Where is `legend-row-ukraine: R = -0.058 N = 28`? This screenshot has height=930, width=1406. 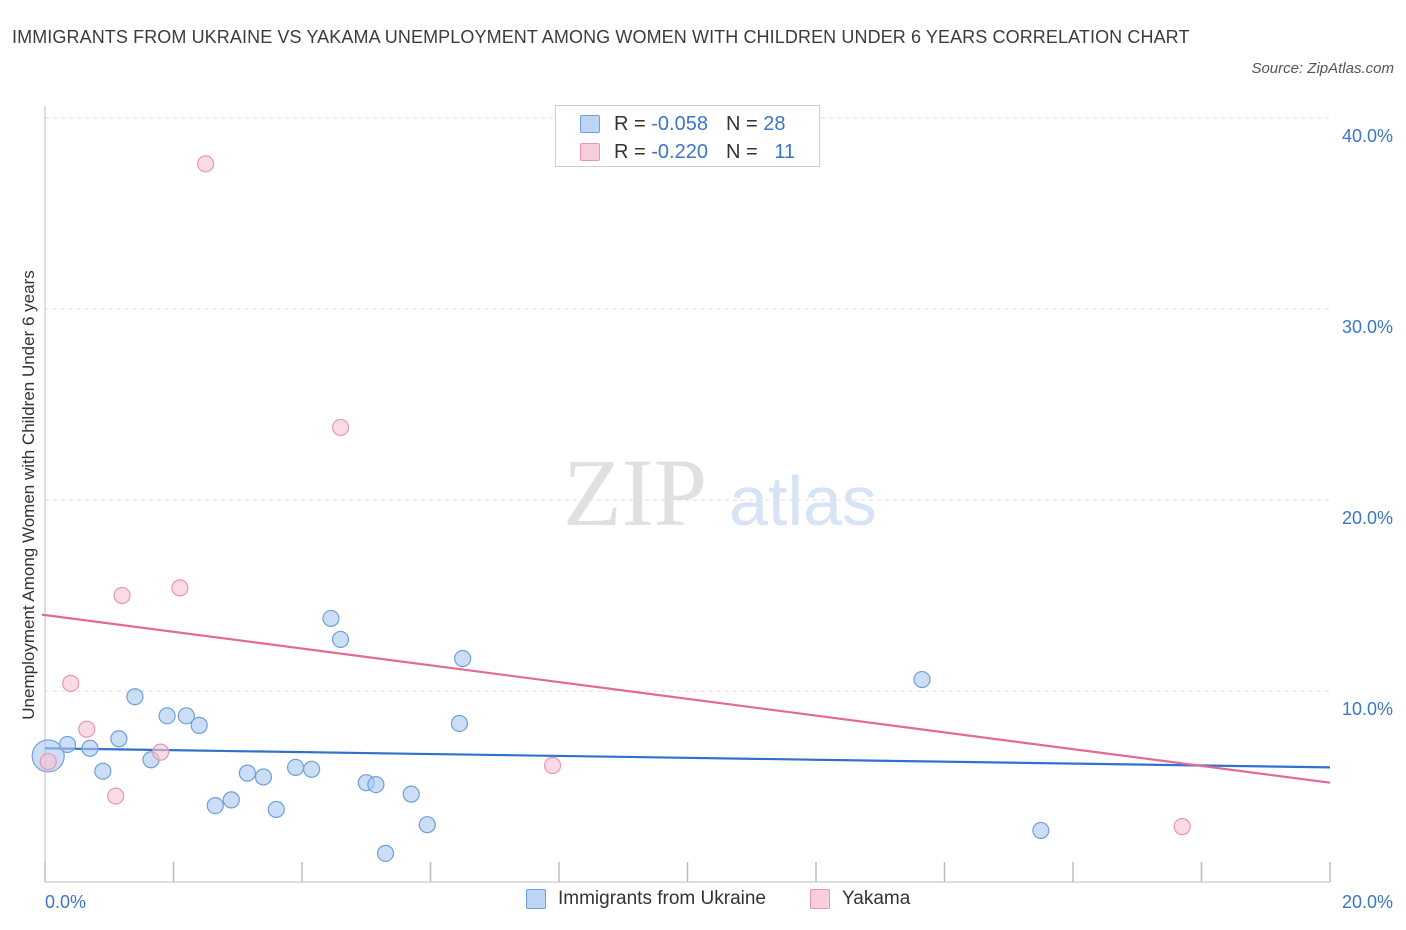 legend-row-ukraine: R = -0.058 N = 28 is located at coordinates (682, 124).